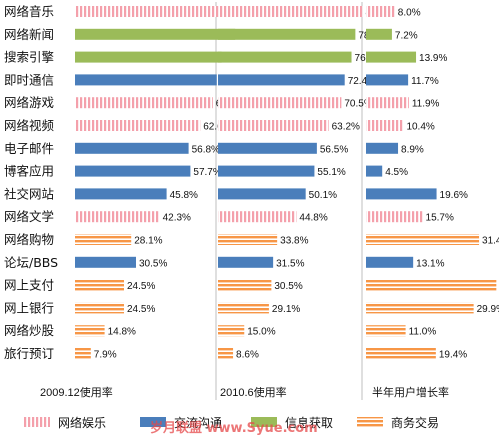 The width and height of the screenshot is (499, 438). I want to click on category-label: 搜索引擎, so click(29, 57).